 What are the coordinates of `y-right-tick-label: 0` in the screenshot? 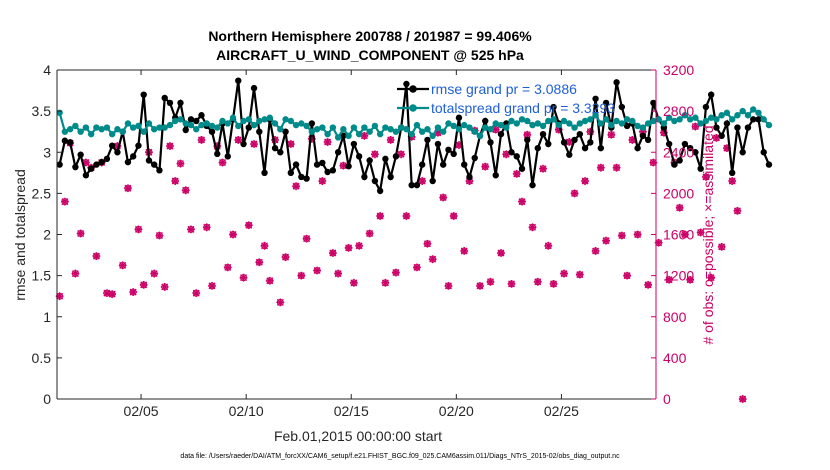 It's located at (667, 399).